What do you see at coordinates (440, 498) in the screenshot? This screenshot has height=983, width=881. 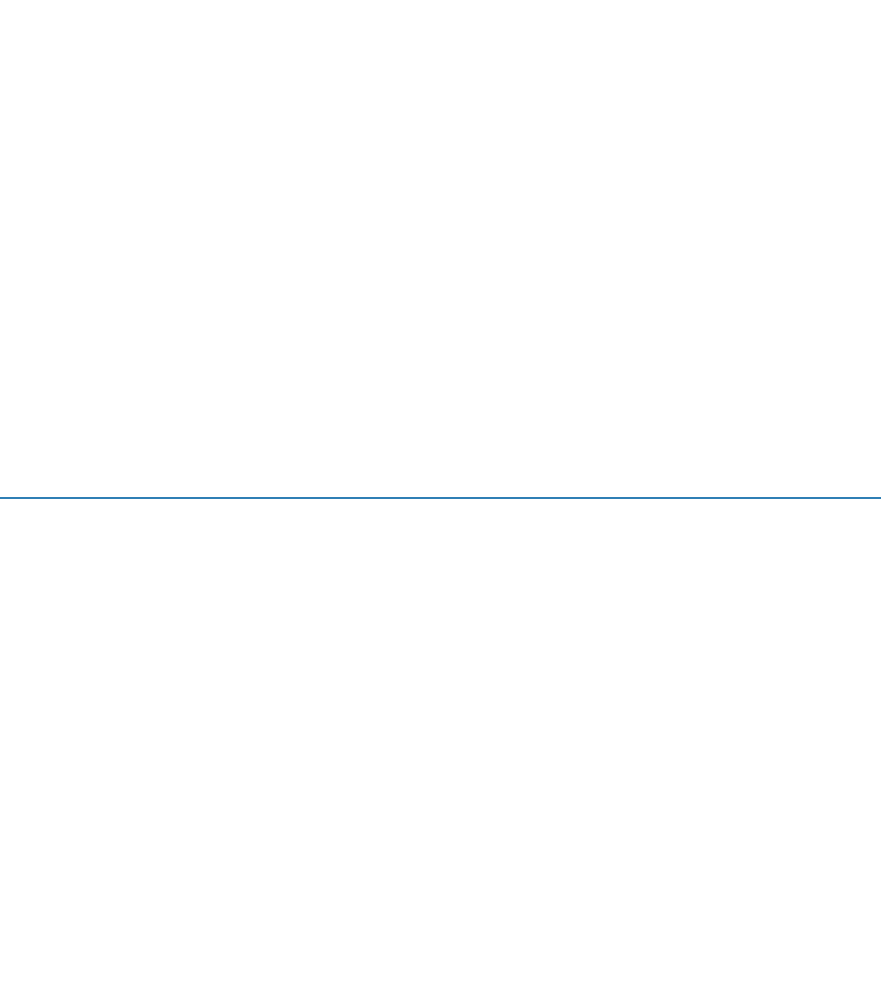 I see `section-divider` at bounding box center [440, 498].